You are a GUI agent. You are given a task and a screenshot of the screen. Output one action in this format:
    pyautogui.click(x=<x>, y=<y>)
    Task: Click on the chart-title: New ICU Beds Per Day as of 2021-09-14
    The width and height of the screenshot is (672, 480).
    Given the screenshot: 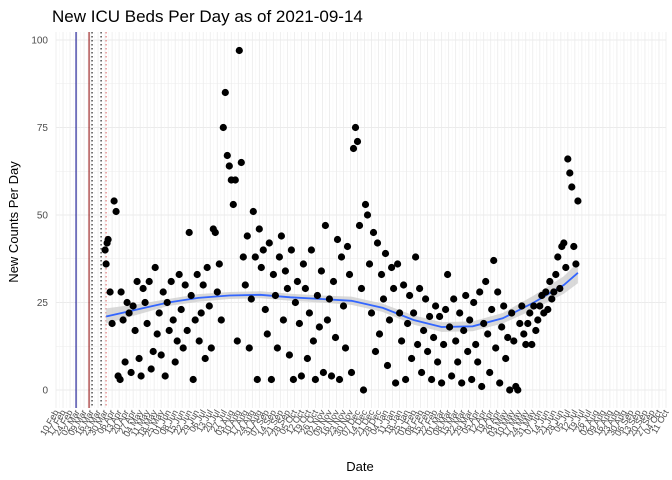 What is the action you would take?
    pyautogui.click(x=207, y=16)
    